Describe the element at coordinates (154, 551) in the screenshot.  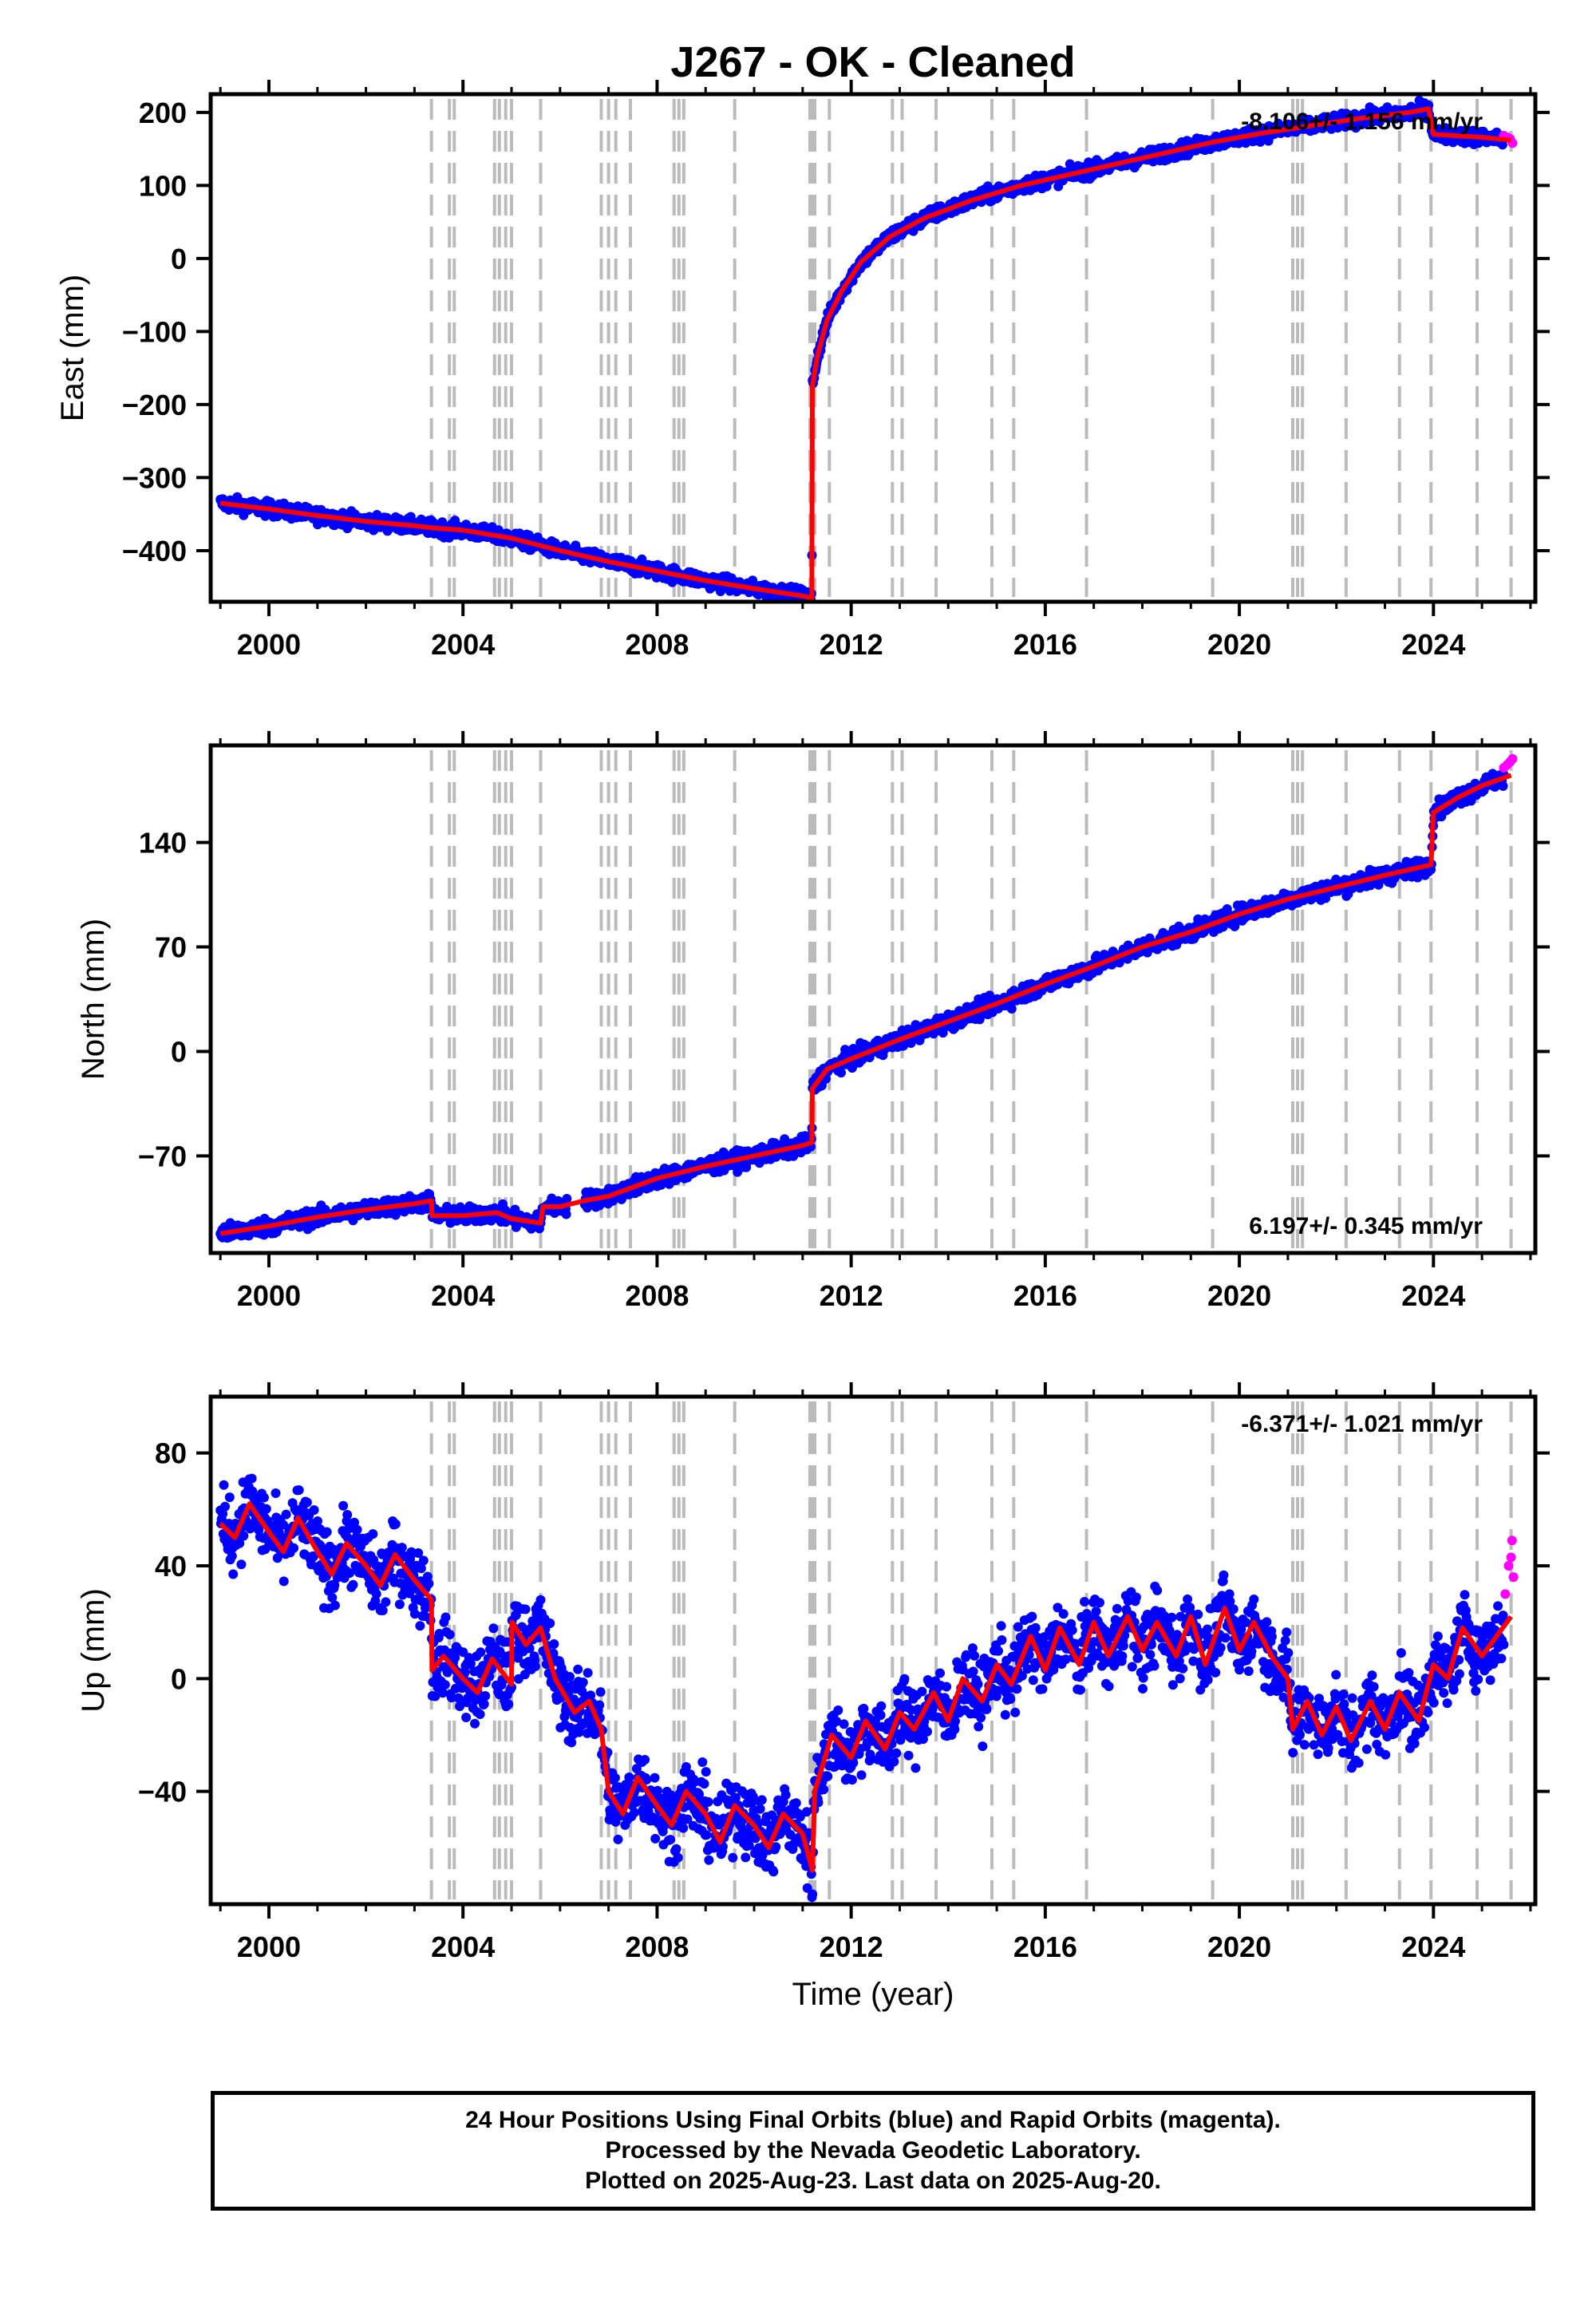
I see `y-tick-label: −400` at that location.